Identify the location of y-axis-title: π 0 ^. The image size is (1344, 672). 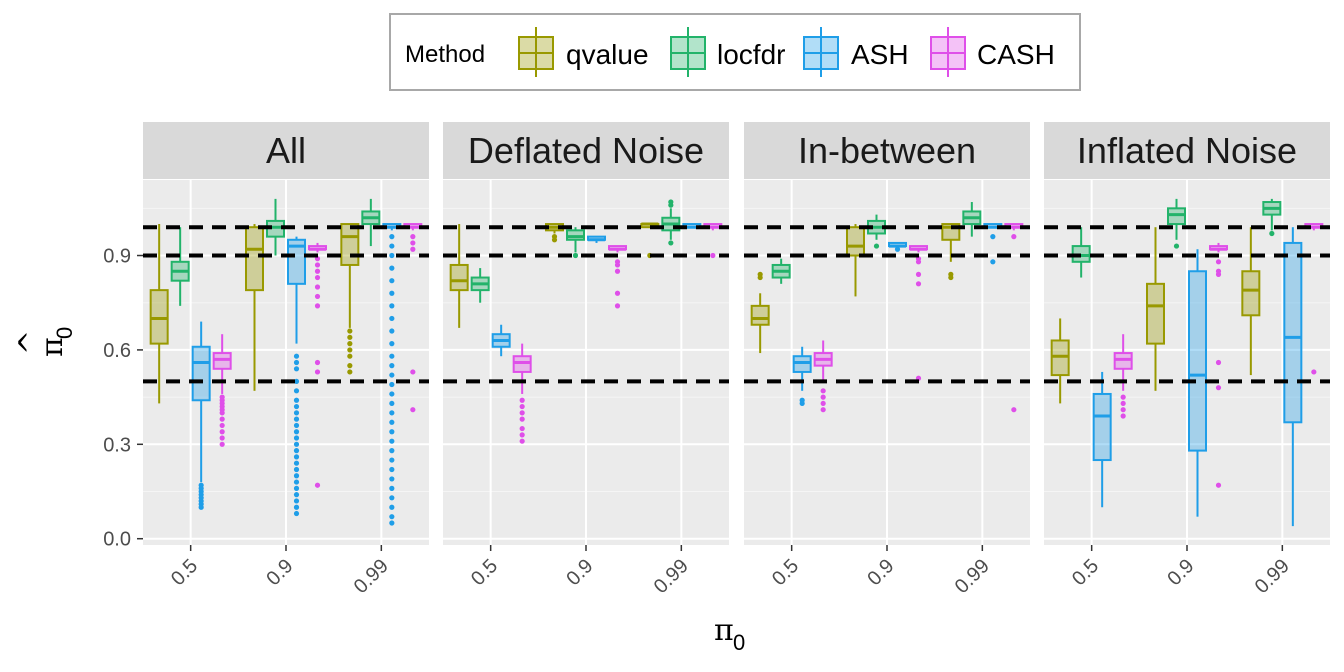
(45, 342).